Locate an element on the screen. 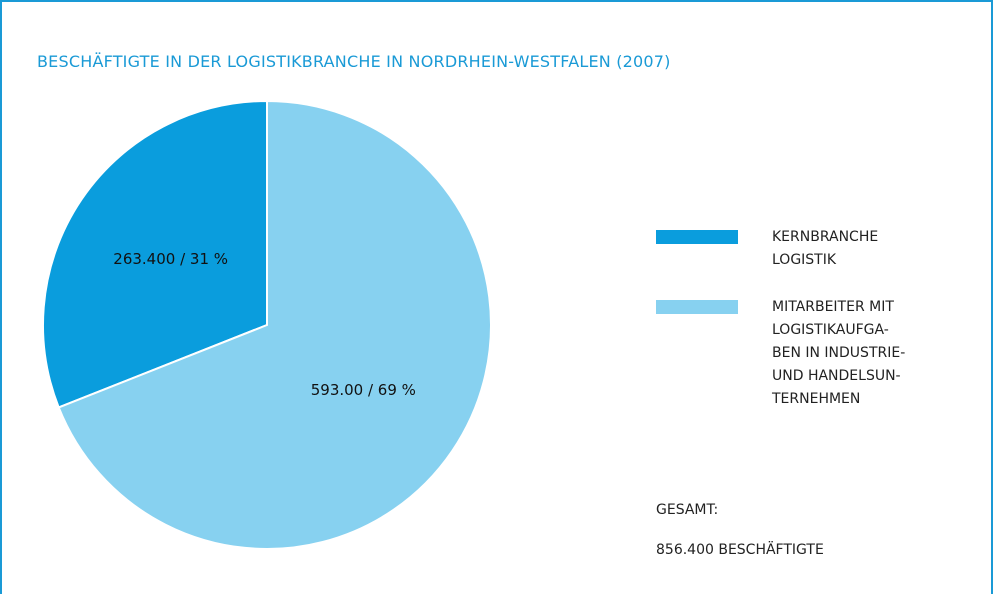  data-label: 263.400 / 31 % is located at coordinates (170, 259).